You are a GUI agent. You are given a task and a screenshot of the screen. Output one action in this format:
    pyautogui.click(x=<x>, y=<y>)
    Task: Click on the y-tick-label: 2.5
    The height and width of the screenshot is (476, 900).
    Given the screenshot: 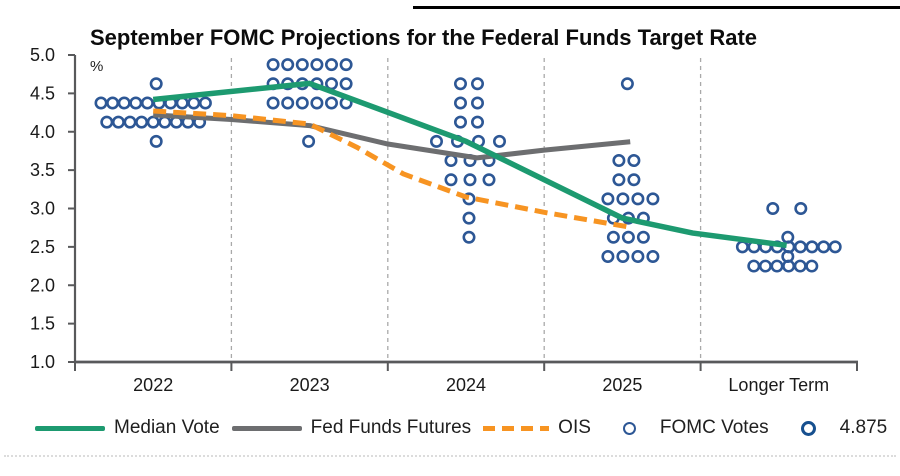 What is the action you would take?
    pyautogui.click(x=42, y=247)
    